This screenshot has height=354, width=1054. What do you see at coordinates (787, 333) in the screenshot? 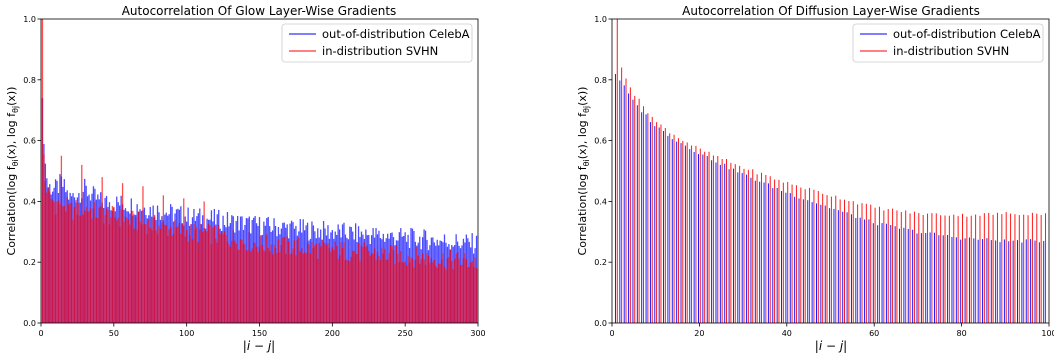
I see `diffusion-x-tick-label: 40` at bounding box center [787, 333].